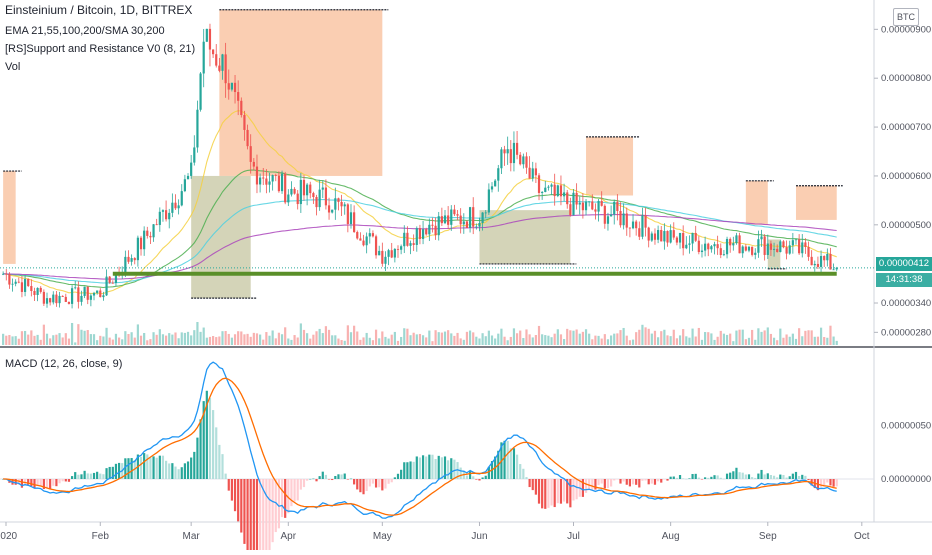 This screenshot has height=555, width=932. What do you see at coordinates (382, 536) in the screenshot?
I see `time-tick-label: May` at bounding box center [382, 536].